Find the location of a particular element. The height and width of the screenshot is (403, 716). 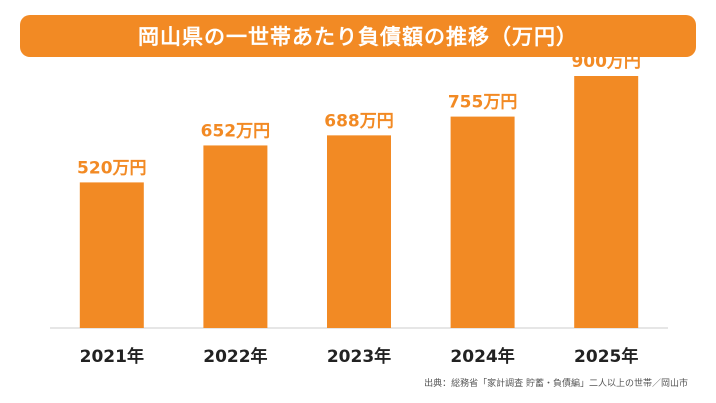

data-label-2: 652万円 is located at coordinates (236, 131).